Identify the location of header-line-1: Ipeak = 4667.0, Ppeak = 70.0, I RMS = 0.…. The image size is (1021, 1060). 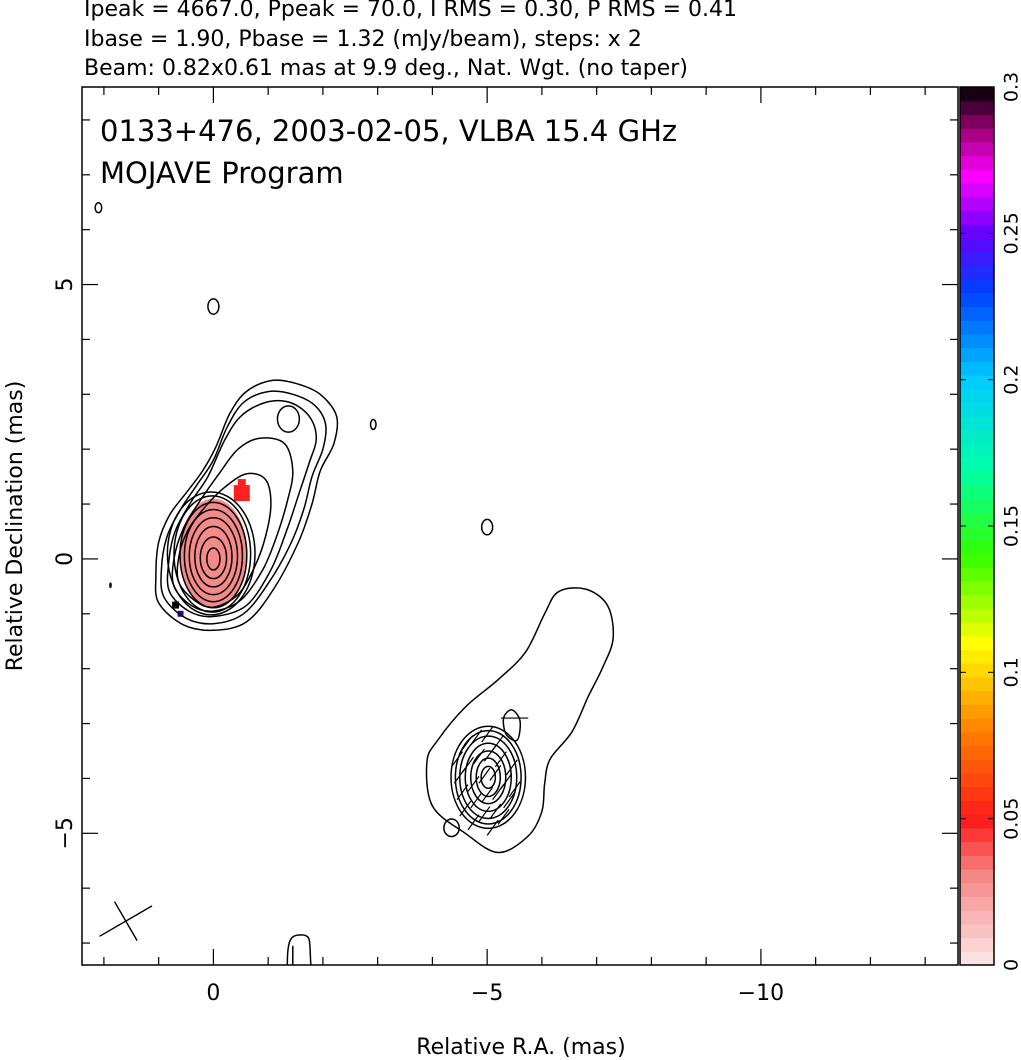
(410, 11).